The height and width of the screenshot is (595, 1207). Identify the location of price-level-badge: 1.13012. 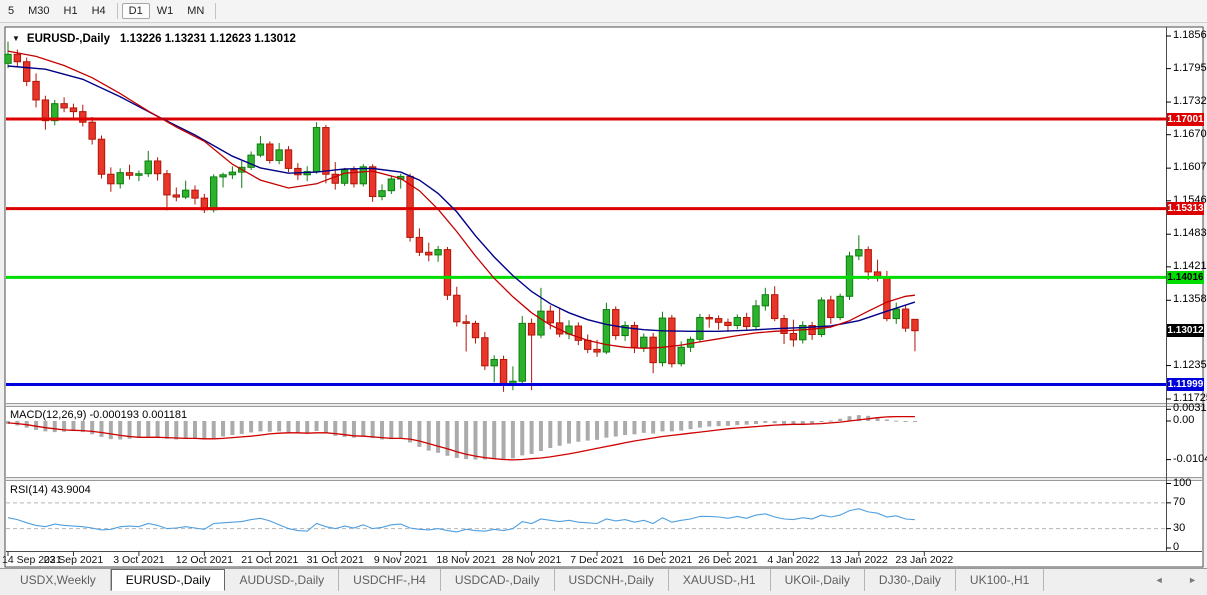
(1185, 331).